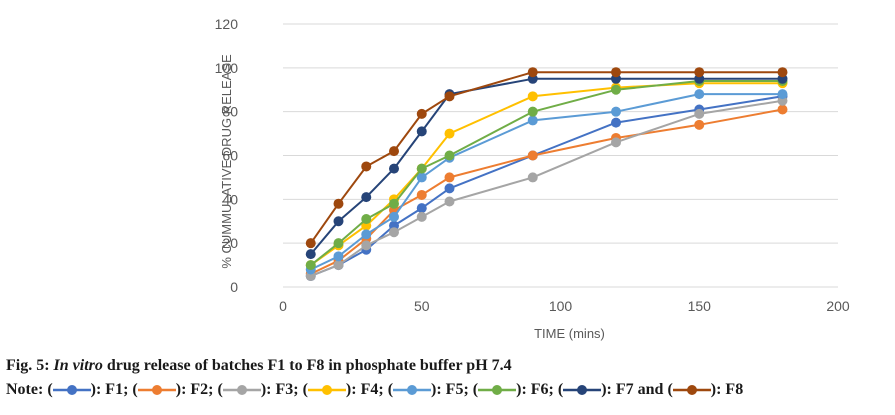 The width and height of the screenshot is (895, 415). What do you see at coordinates (78, 365) in the screenshot?
I see `caption-italic: In vitro` at bounding box center [78, 365].